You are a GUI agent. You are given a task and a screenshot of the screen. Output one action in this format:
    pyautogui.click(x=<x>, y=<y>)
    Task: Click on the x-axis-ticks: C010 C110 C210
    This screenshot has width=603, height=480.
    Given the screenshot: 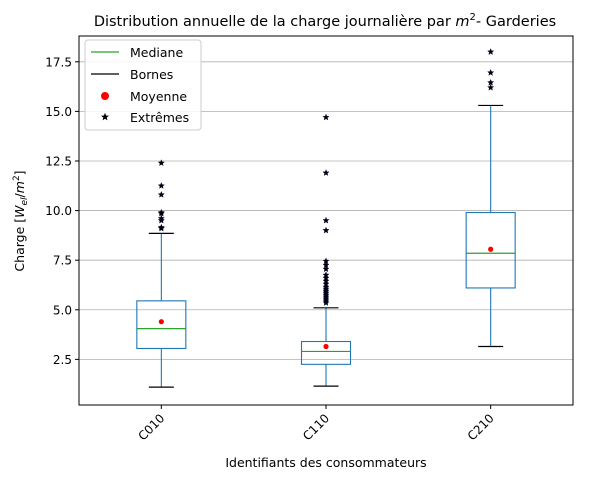 What is the action you would take?
    pyautogui.click(x=316, y=424)
    